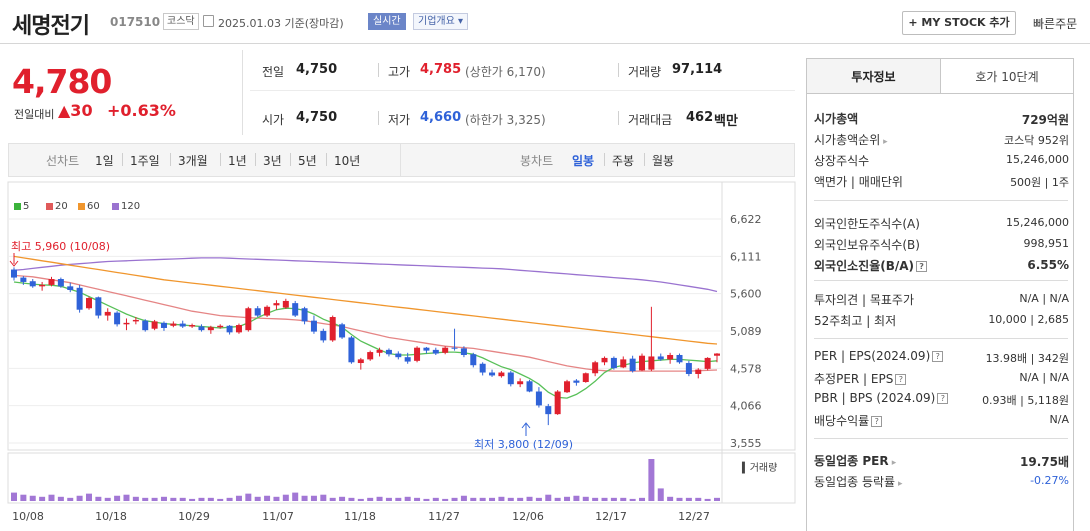 The height and width of the screenshot is (531, 1090). I want to click on candle-weekly: 주봉, so click(623, 161).